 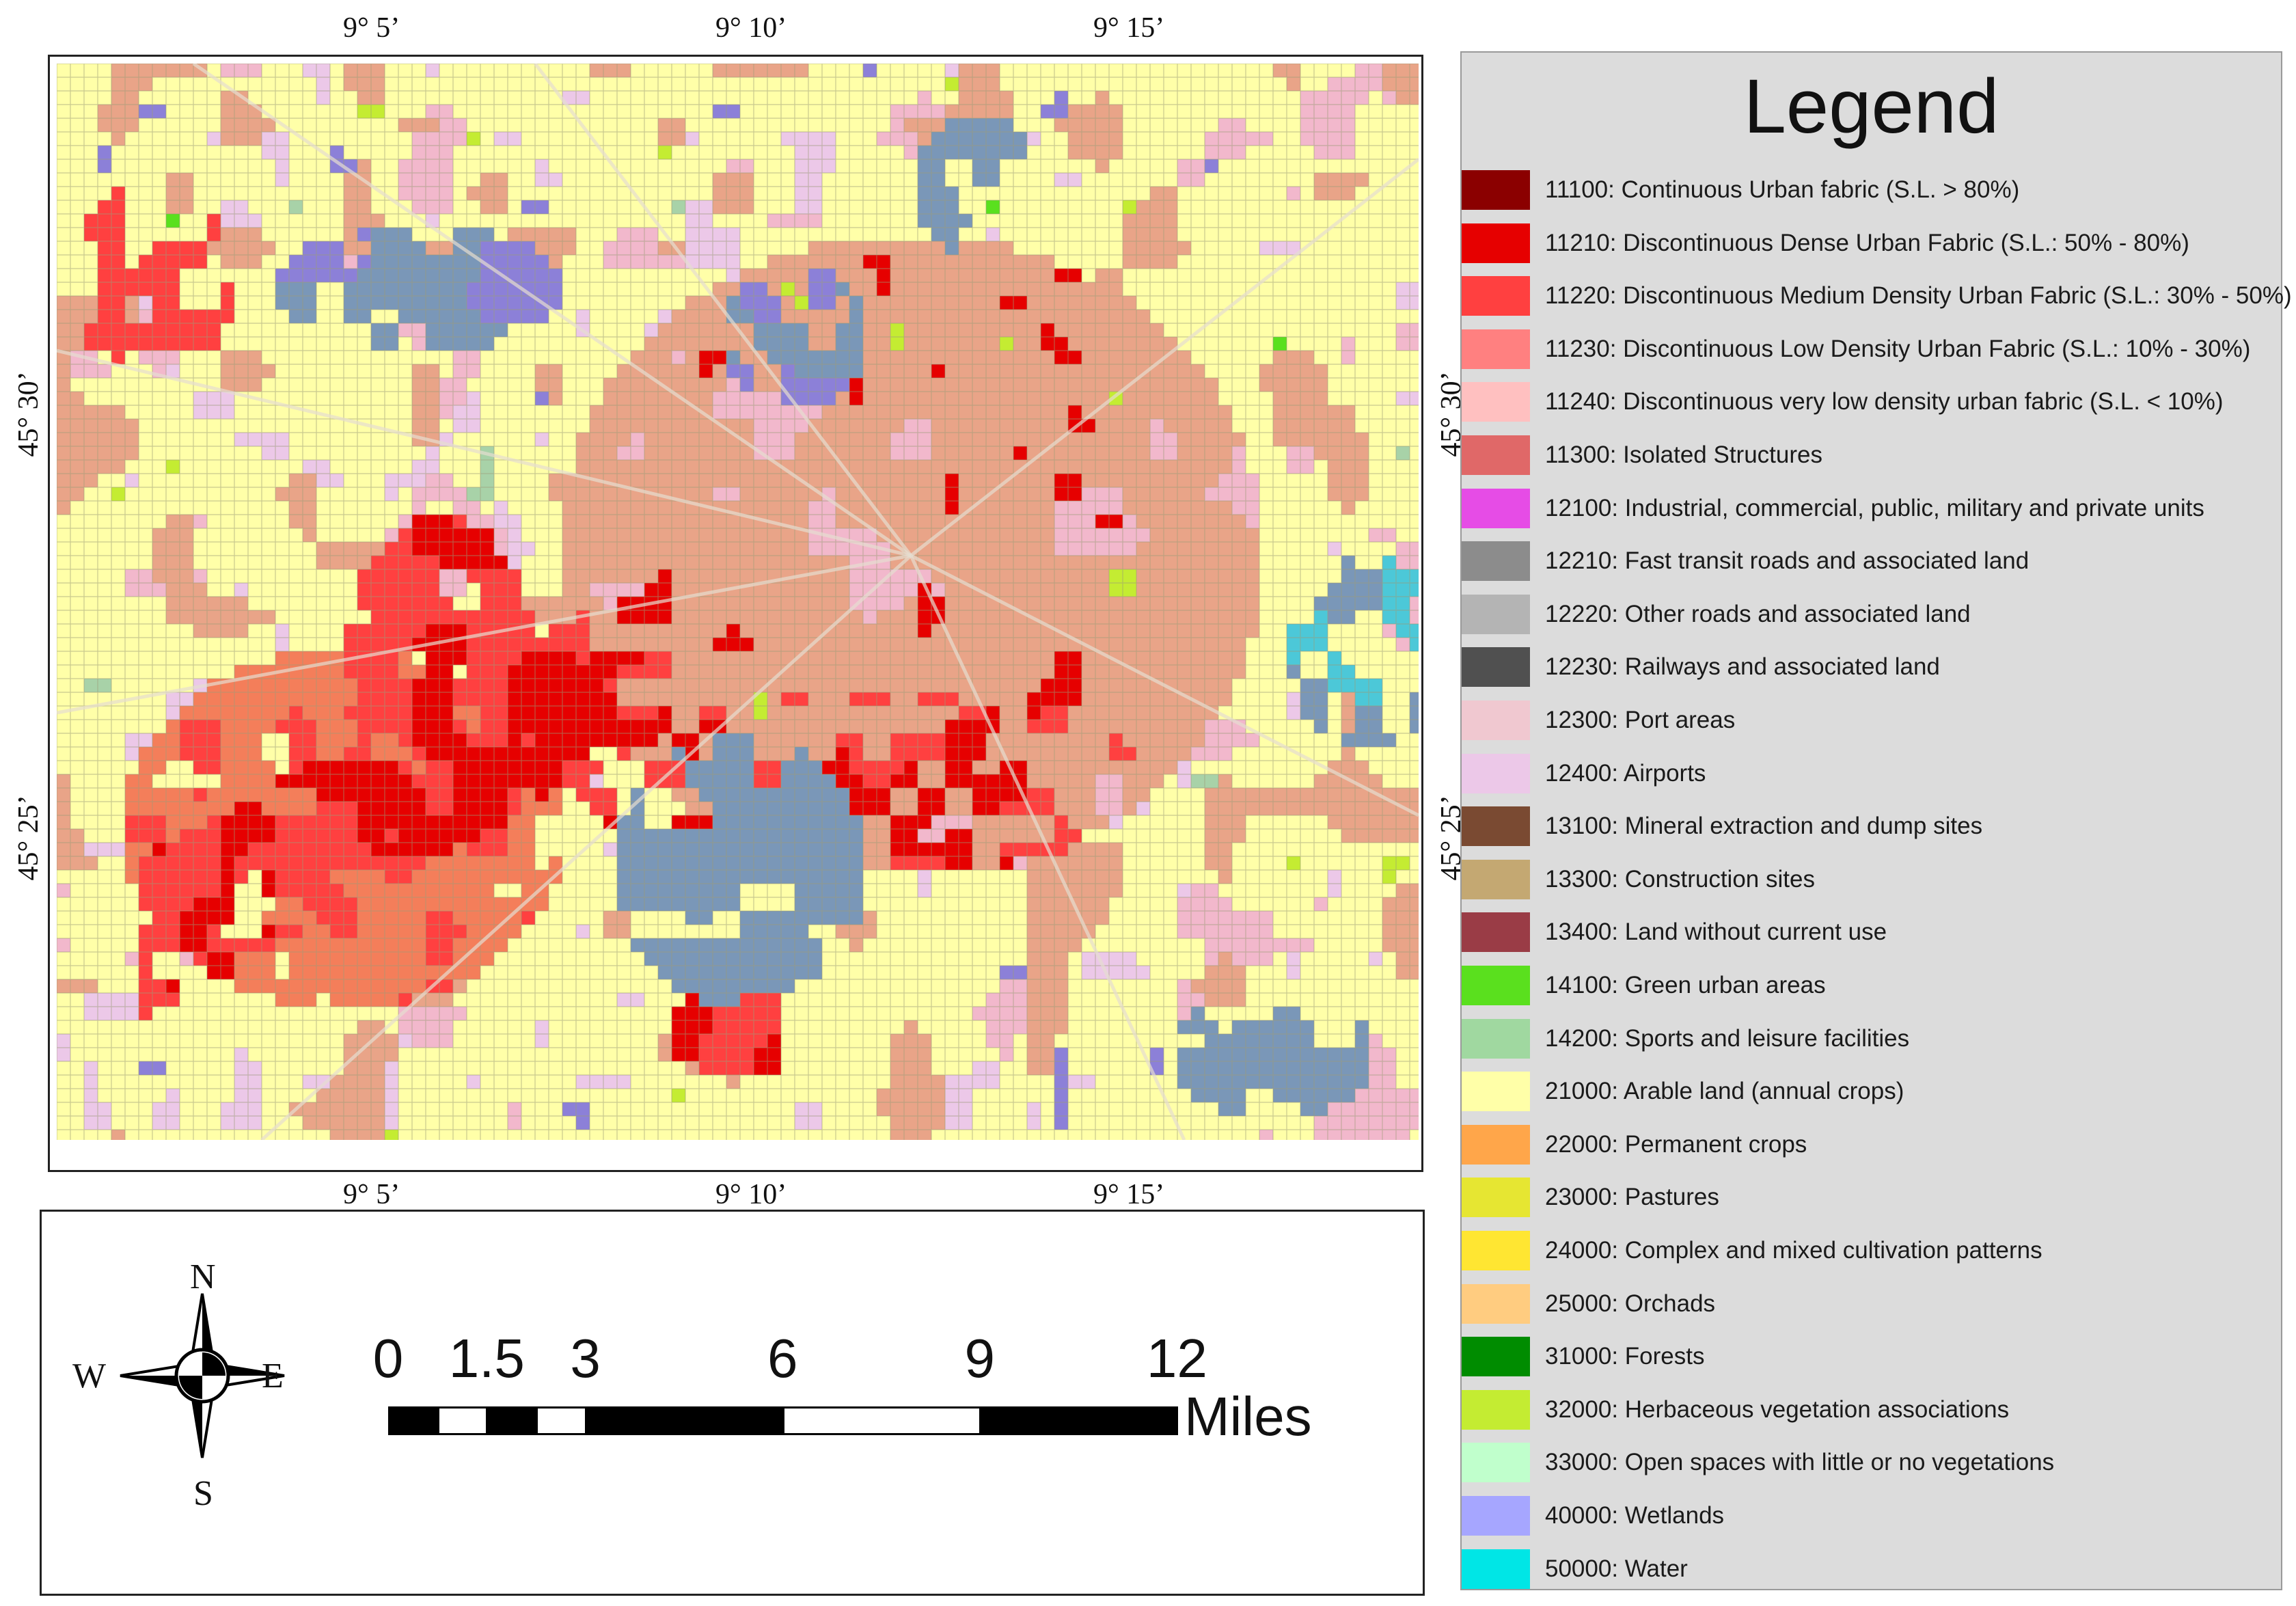 What do you see at coordinates (751, 28) in the screenshot?
I see `lon-label-top-2: 9° 10’` at bounding box center [751, 28].